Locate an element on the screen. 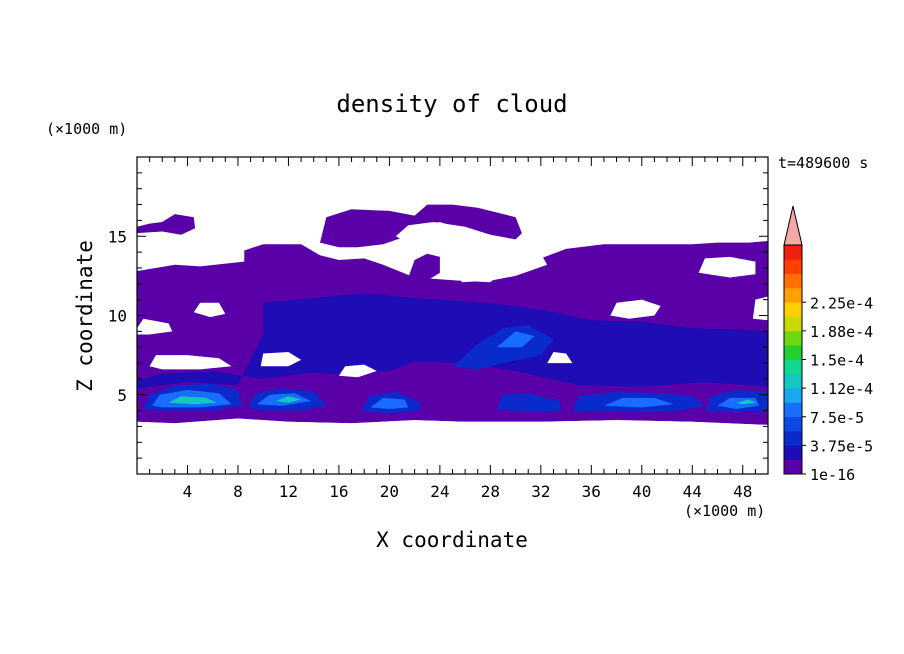  x-tick-label: 36 is located at coordinates (591, 491).